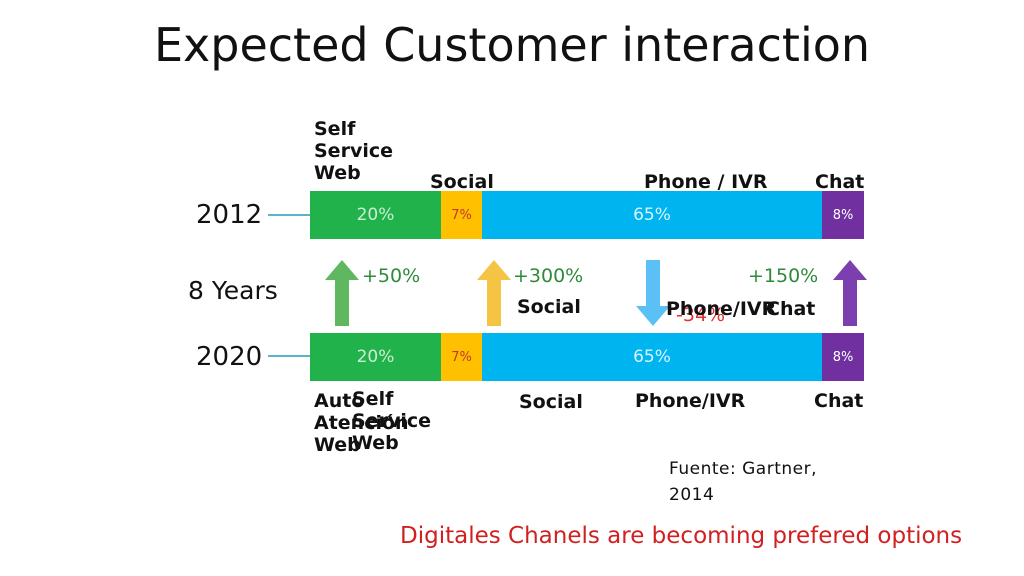 Image resolution: width=1024 pixels, height=576 pixels. Describe the element at coordinates (342, 293) in the screenshot. I see `arrow-up-self-icon` at that location.